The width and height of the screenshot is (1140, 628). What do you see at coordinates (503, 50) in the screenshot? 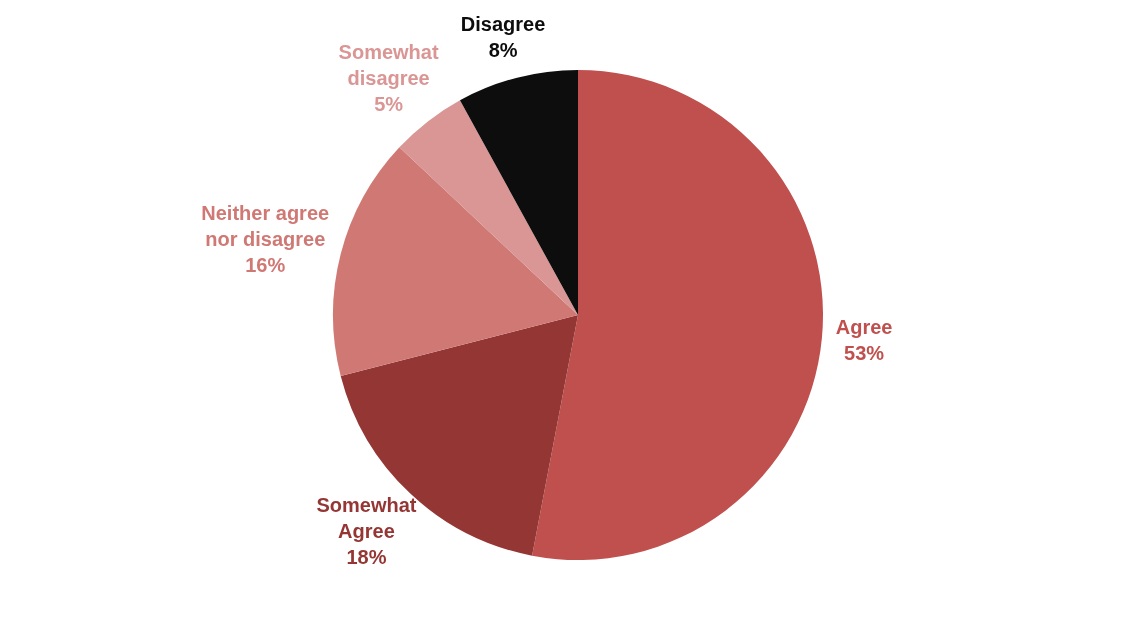
I see `data-label: 8%` at bounding box center [503, 50].